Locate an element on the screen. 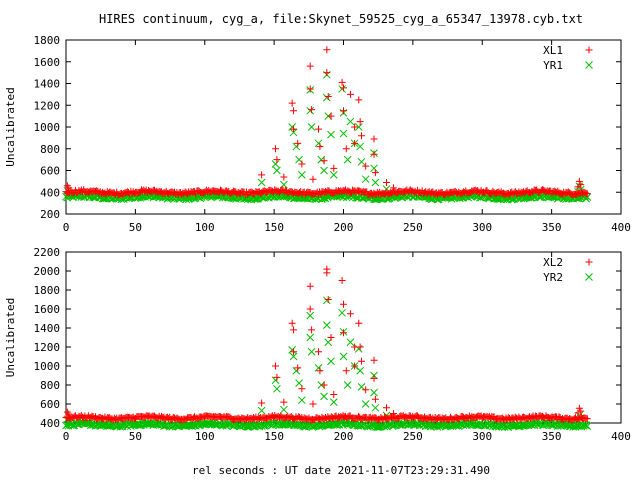  x-tick-label: 150 is located at coordinates (274, 436).